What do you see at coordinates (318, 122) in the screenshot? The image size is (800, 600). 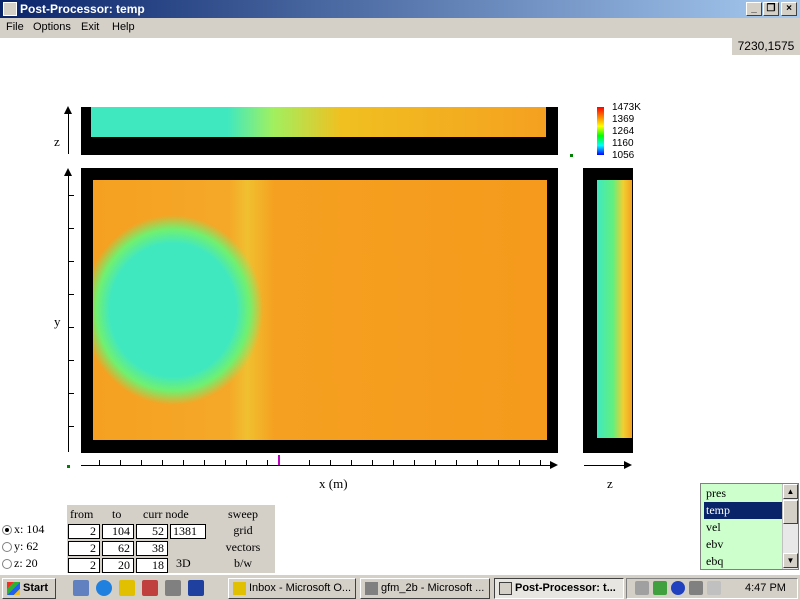 I see `xz-temperature-field` at bounding box center [318, 122].